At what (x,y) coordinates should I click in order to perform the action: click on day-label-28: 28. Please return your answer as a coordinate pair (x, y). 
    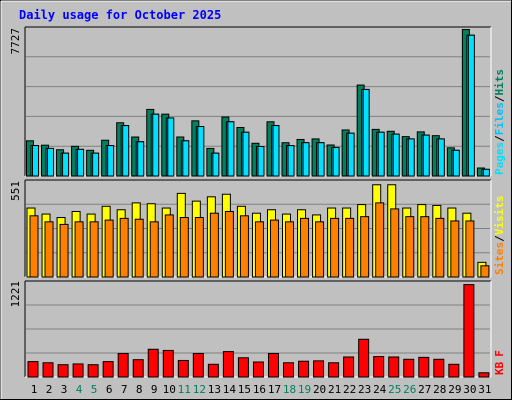
    Looking at the image, I should click on (439, 389).